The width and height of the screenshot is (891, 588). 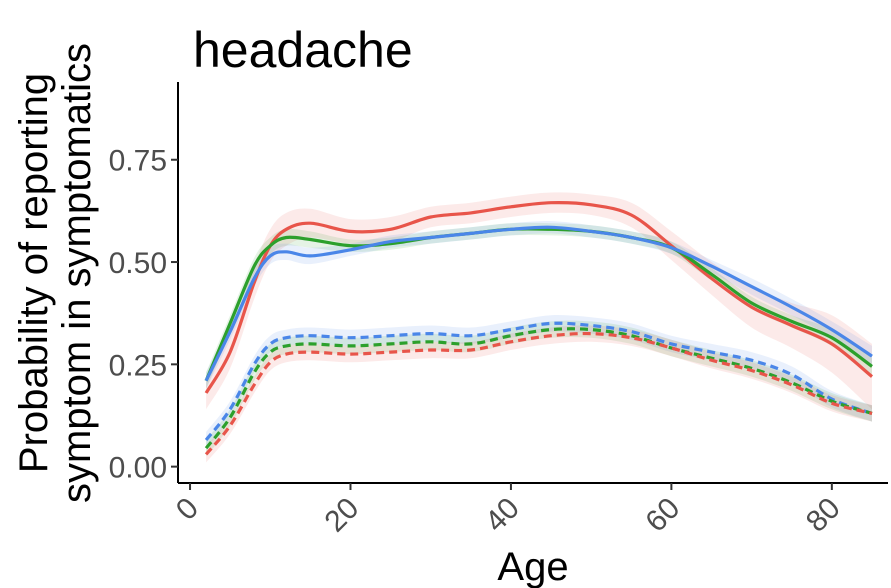 What do you see at coordinates (138, 468) in the screenshot?
I see `y-tick-label: 0.00` at bounding box center [138, 468].